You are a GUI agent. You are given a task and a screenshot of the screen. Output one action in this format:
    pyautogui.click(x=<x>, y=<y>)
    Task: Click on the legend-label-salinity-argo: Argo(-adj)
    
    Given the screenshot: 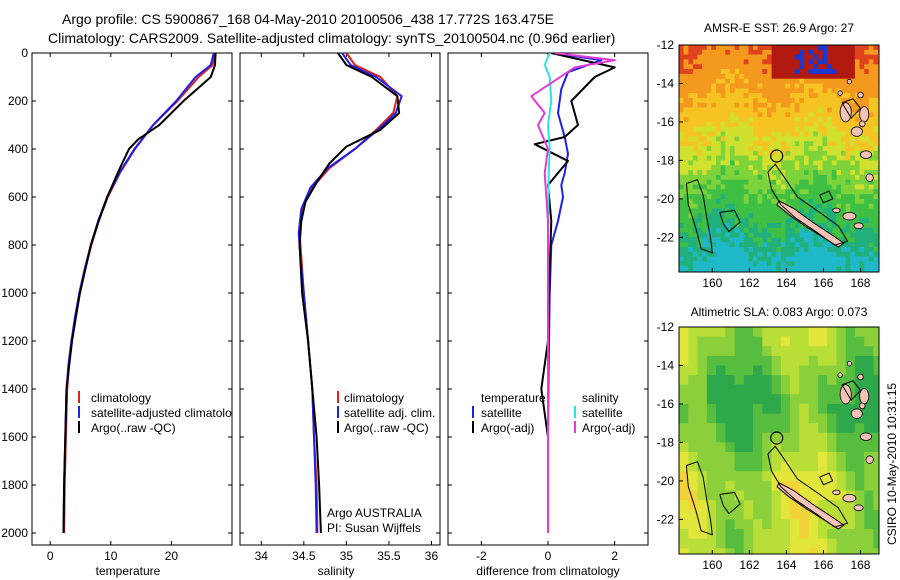 What is the action you would take?
    pyautogui.click(x=608, y=428)
    